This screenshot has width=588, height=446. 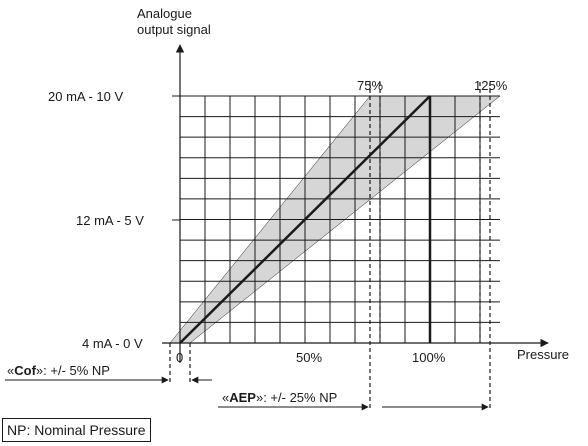 I want to click on cof-label-suffix: »: +/- 5% NP, so click(x=73, y=370).